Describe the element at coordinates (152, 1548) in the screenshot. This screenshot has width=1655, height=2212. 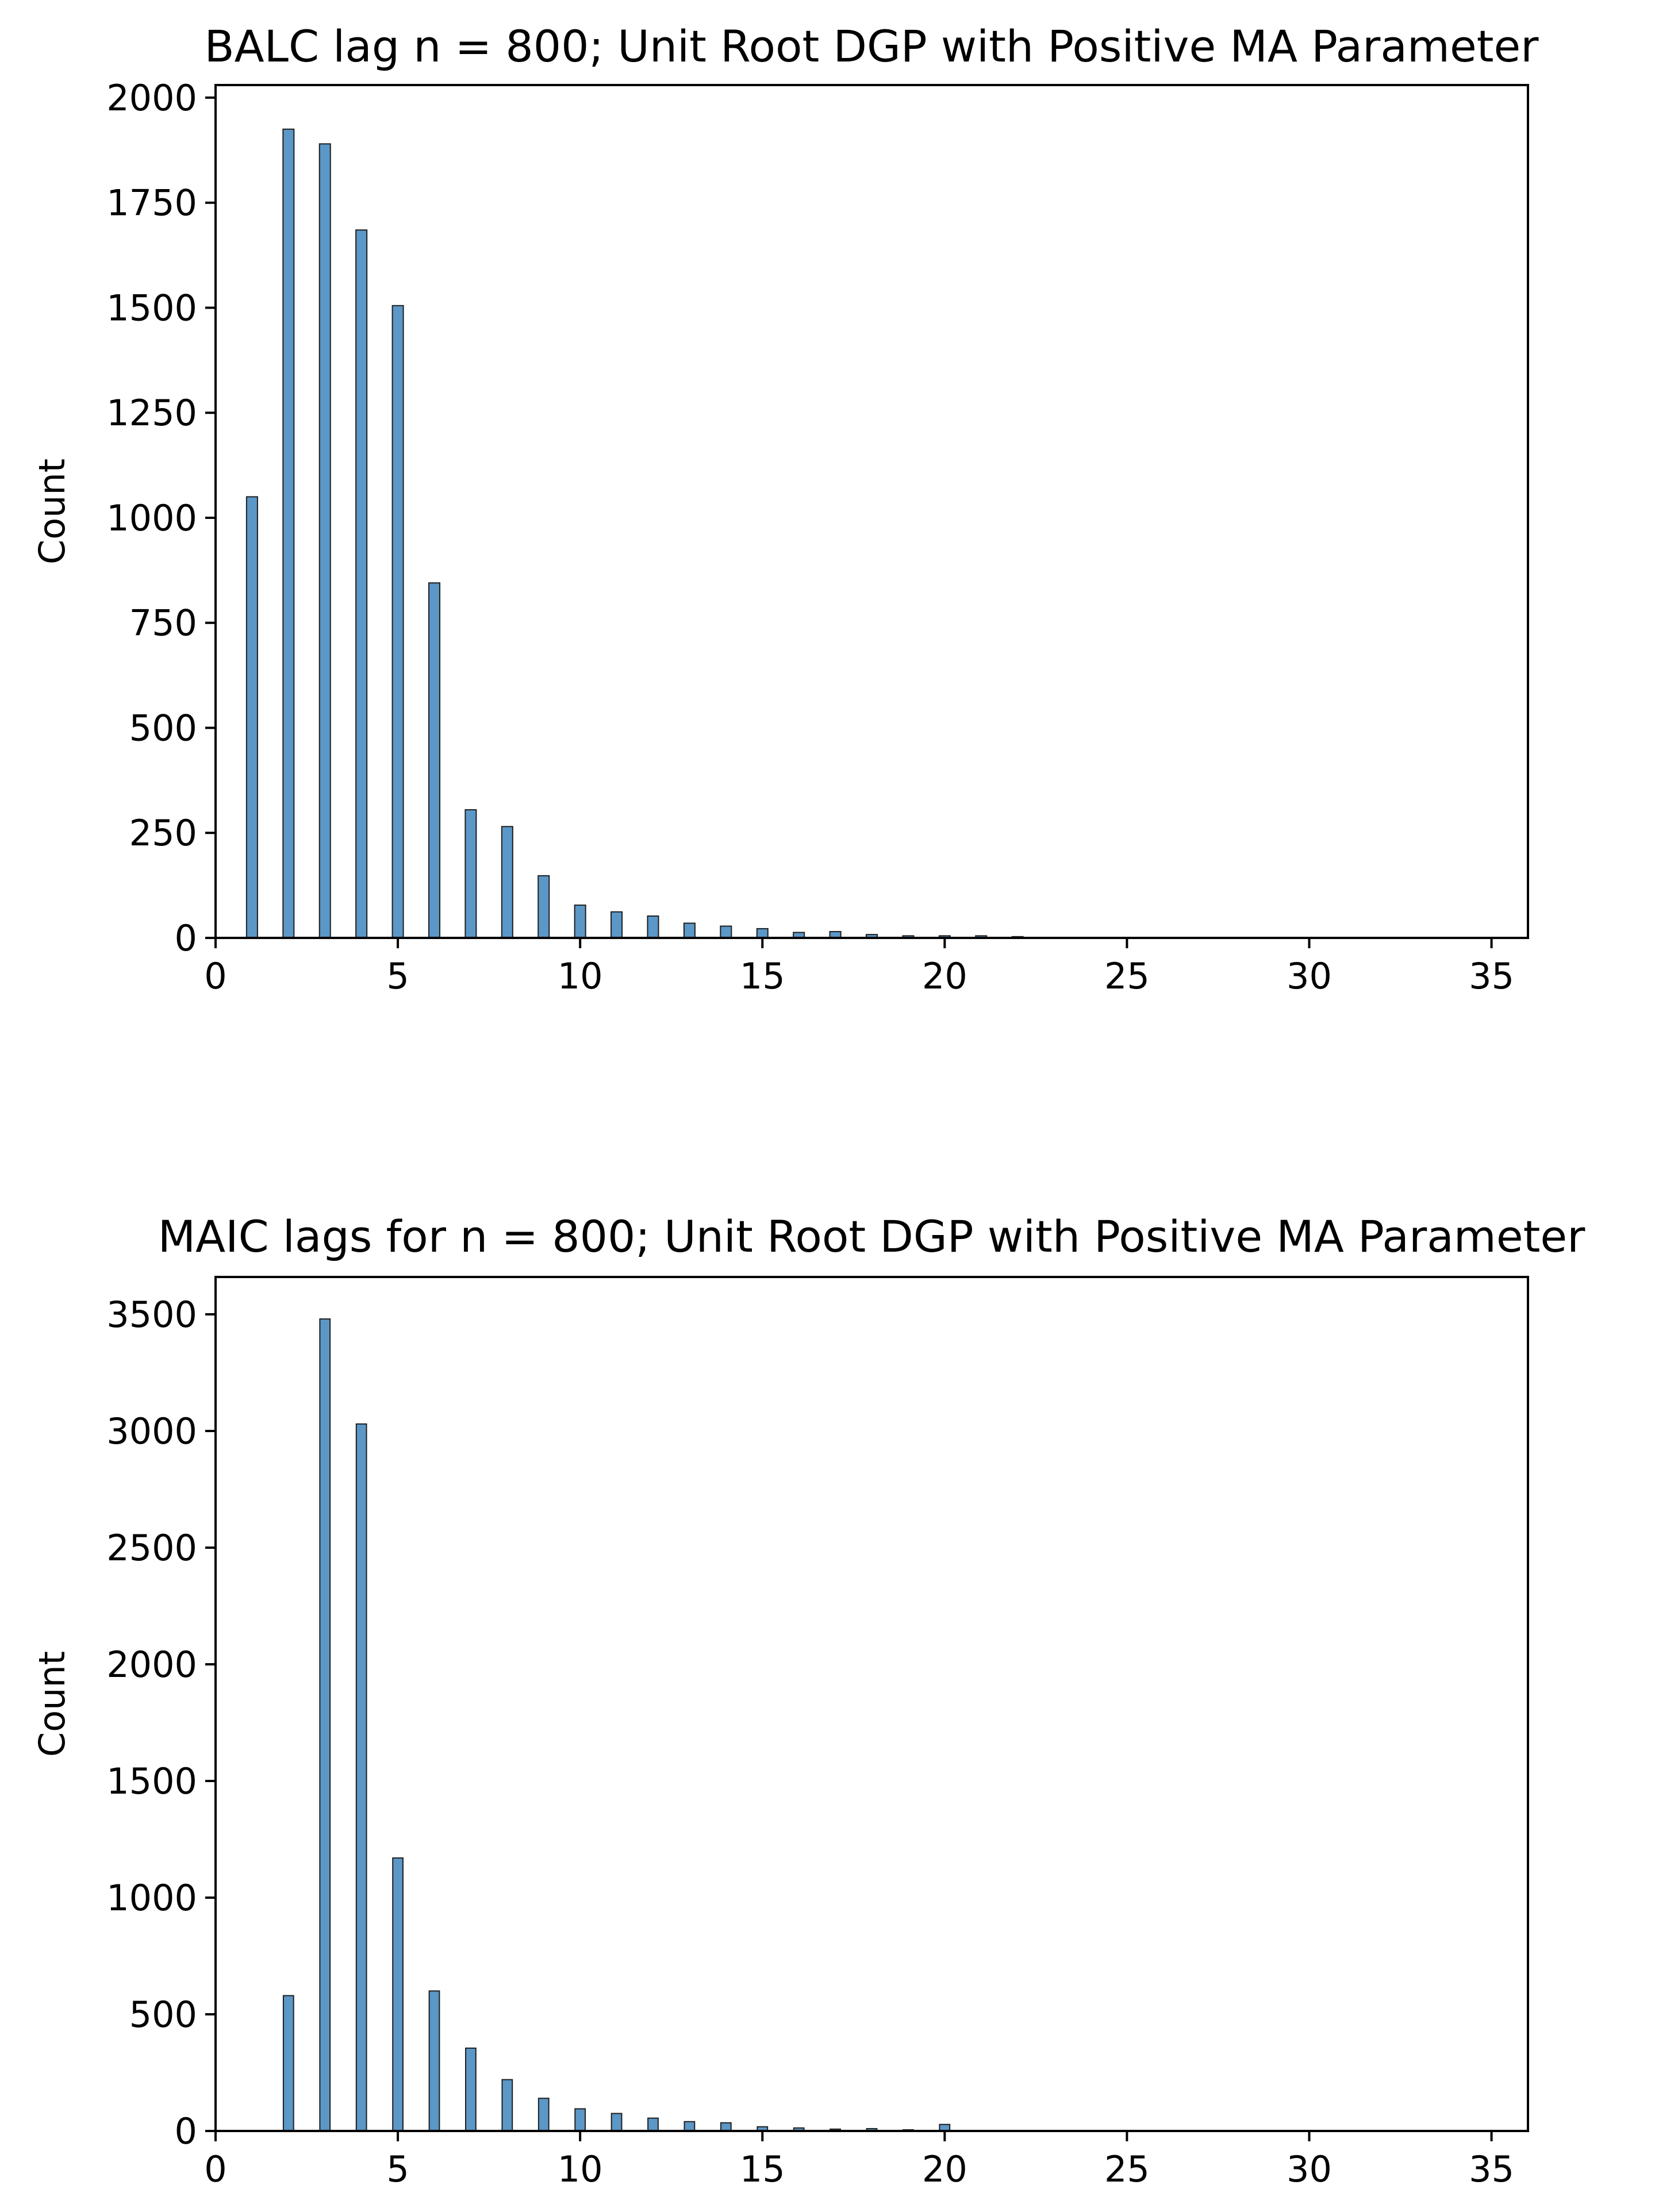
I see `y-tick-label: 2500` at that location.